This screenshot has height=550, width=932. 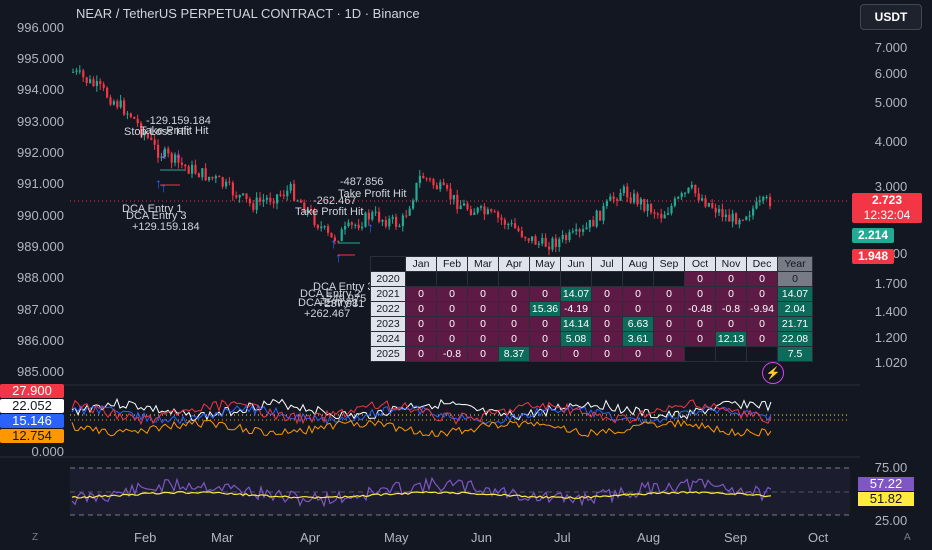 I want to click on year-total-cell: 21.71, so click(x=795, y=324).